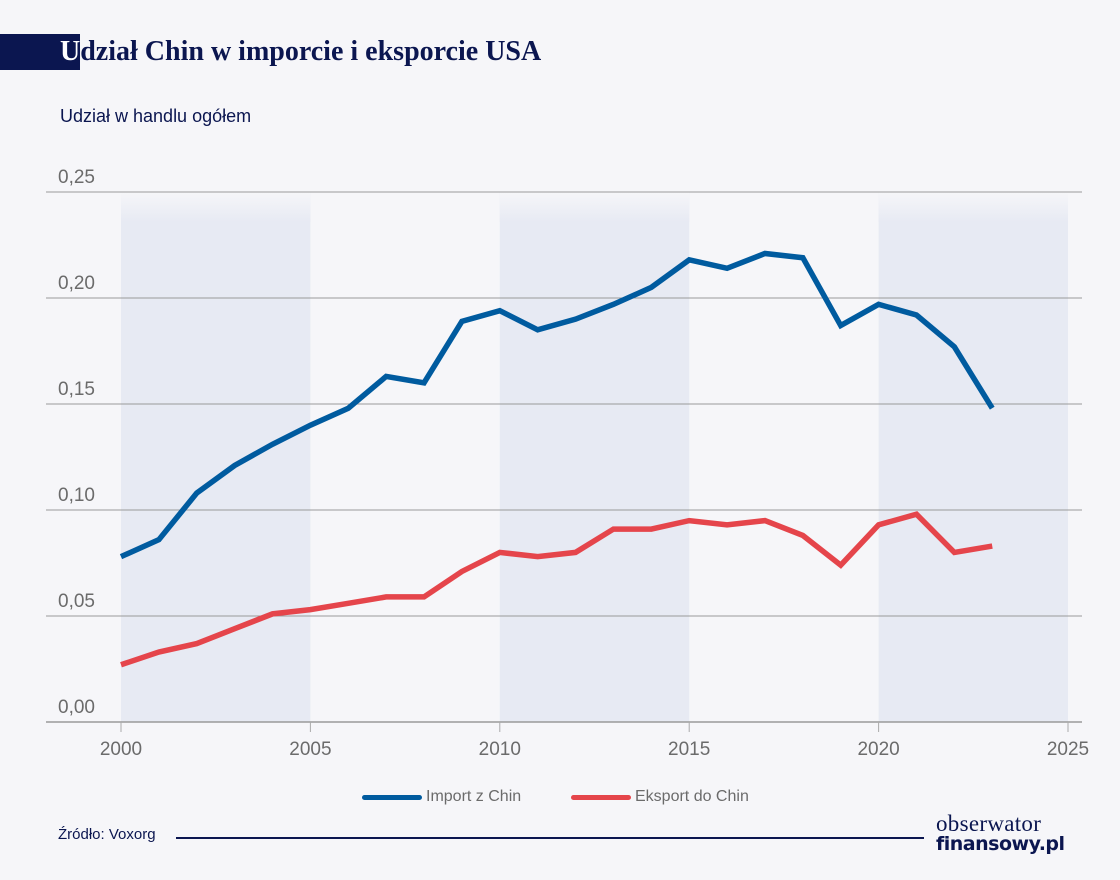 The height and width of the screenshot is (880, 1120). What do you see at coordinates (594, 741) in the screenshot?
I see `x-axis-ticks: 2000 2005 2010 2015 2020 2025` at bounding box center [594, 741].